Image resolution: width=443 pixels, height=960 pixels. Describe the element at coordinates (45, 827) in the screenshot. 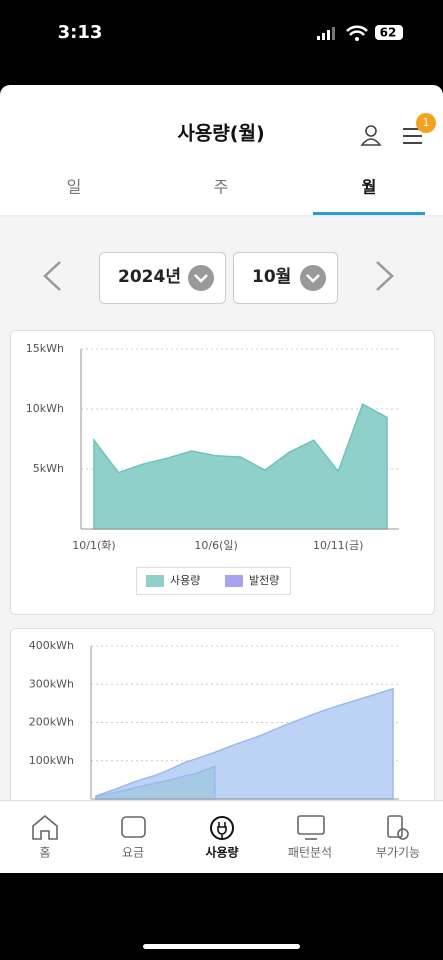

I see `home-icon` at that location.